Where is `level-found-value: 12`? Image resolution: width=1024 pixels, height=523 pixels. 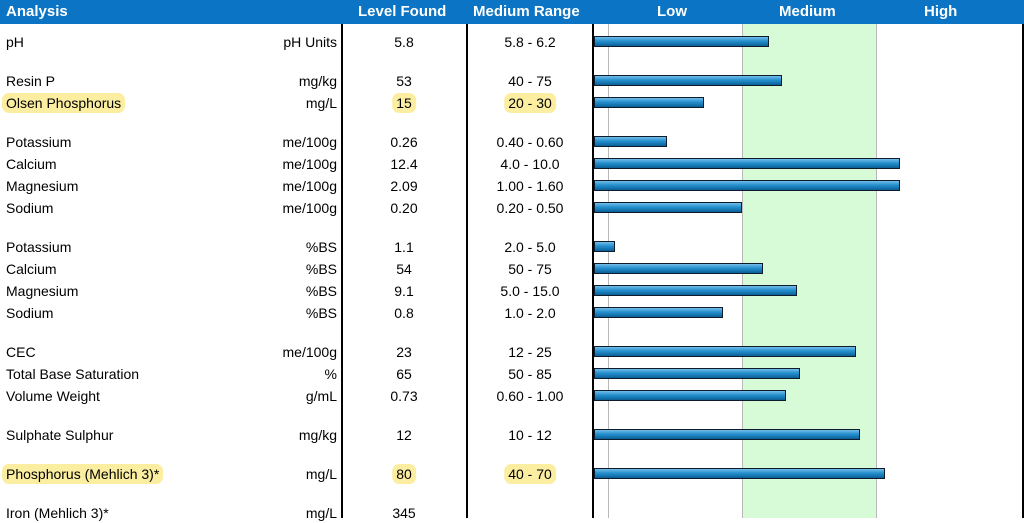 level-found-value: 12 is located at coordinates (404, 435).